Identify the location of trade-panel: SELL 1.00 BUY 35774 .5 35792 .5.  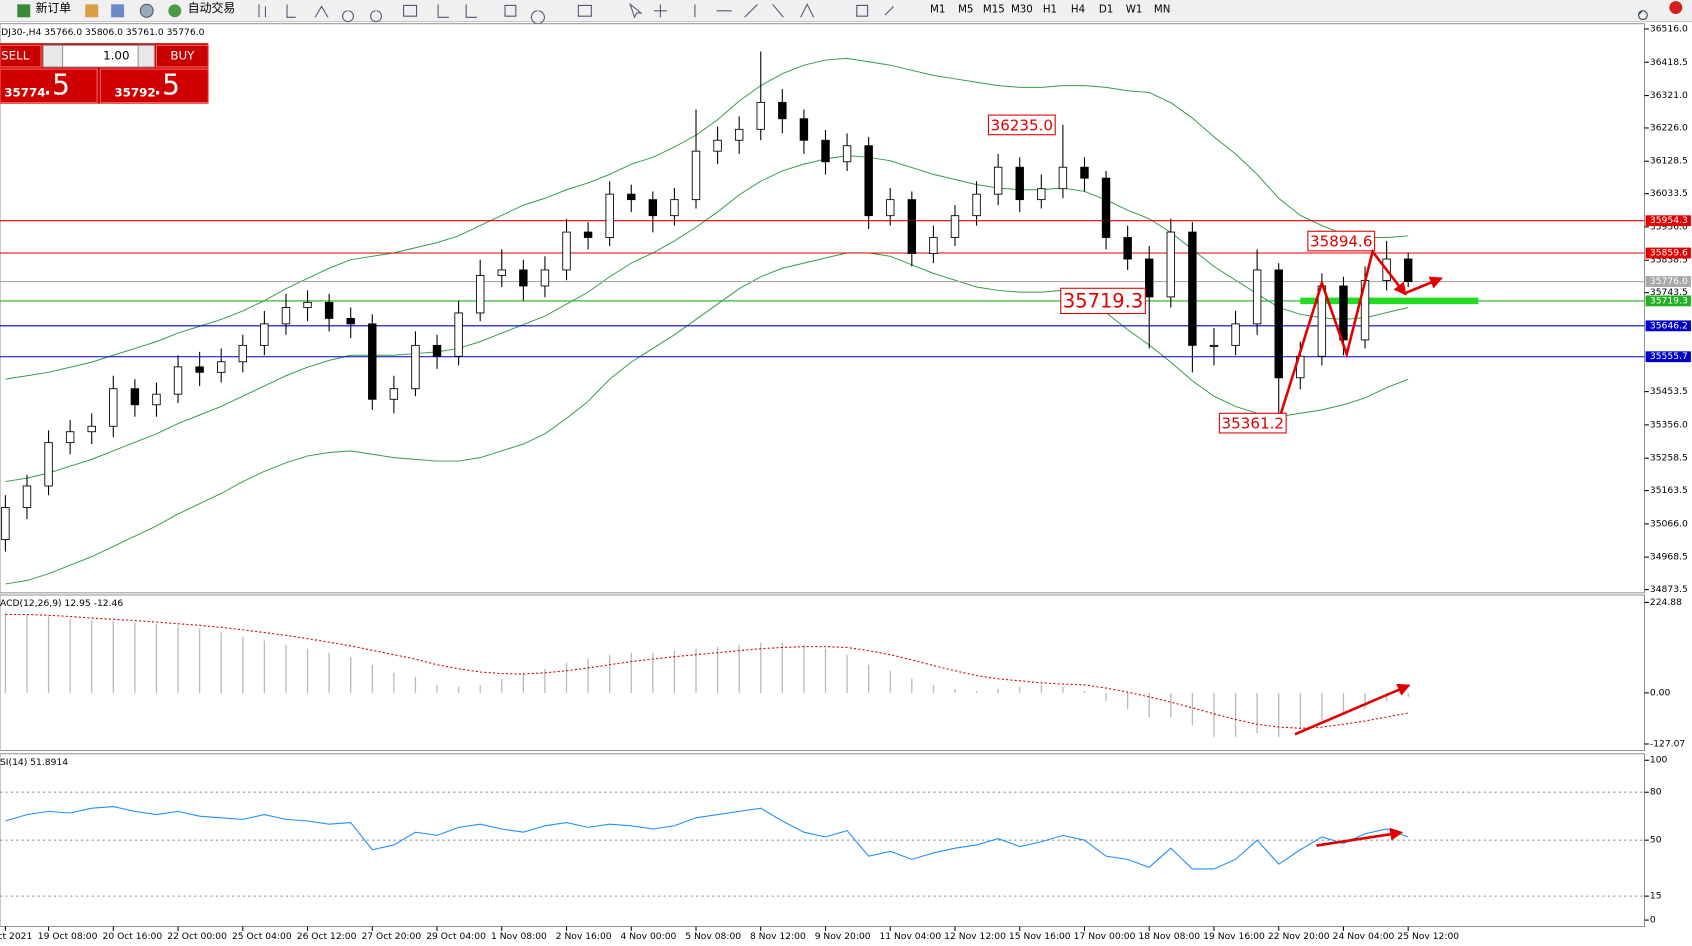
(104, 73).